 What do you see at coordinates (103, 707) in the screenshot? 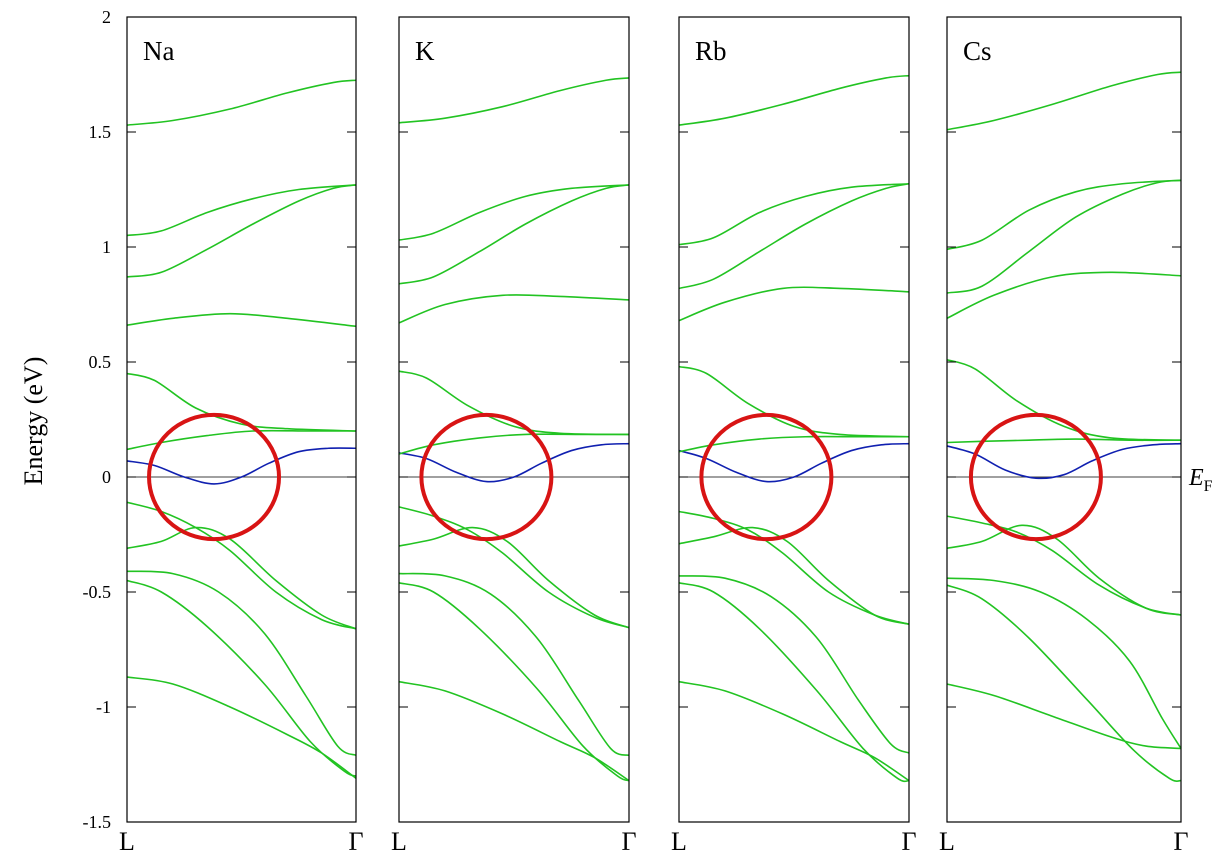
I see `y-tick-label: -1` at bounding box center [103, 707].